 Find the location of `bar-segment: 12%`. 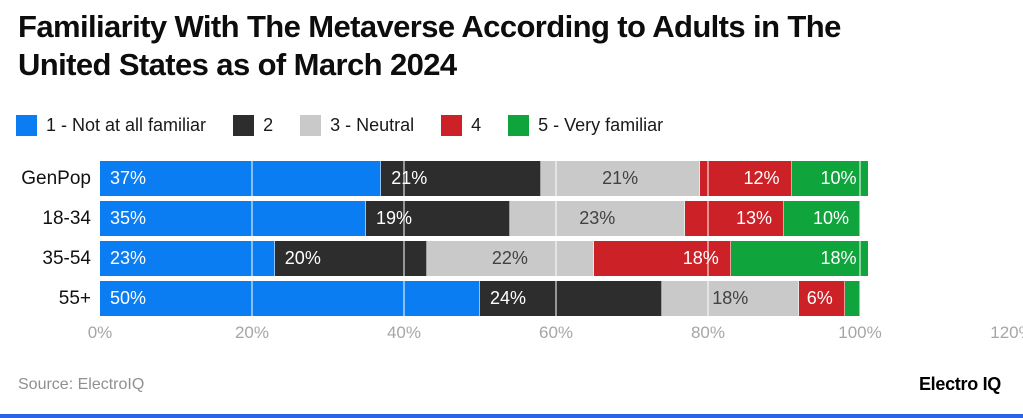

bar-segment: 12% is located at coordinates (746, 178).